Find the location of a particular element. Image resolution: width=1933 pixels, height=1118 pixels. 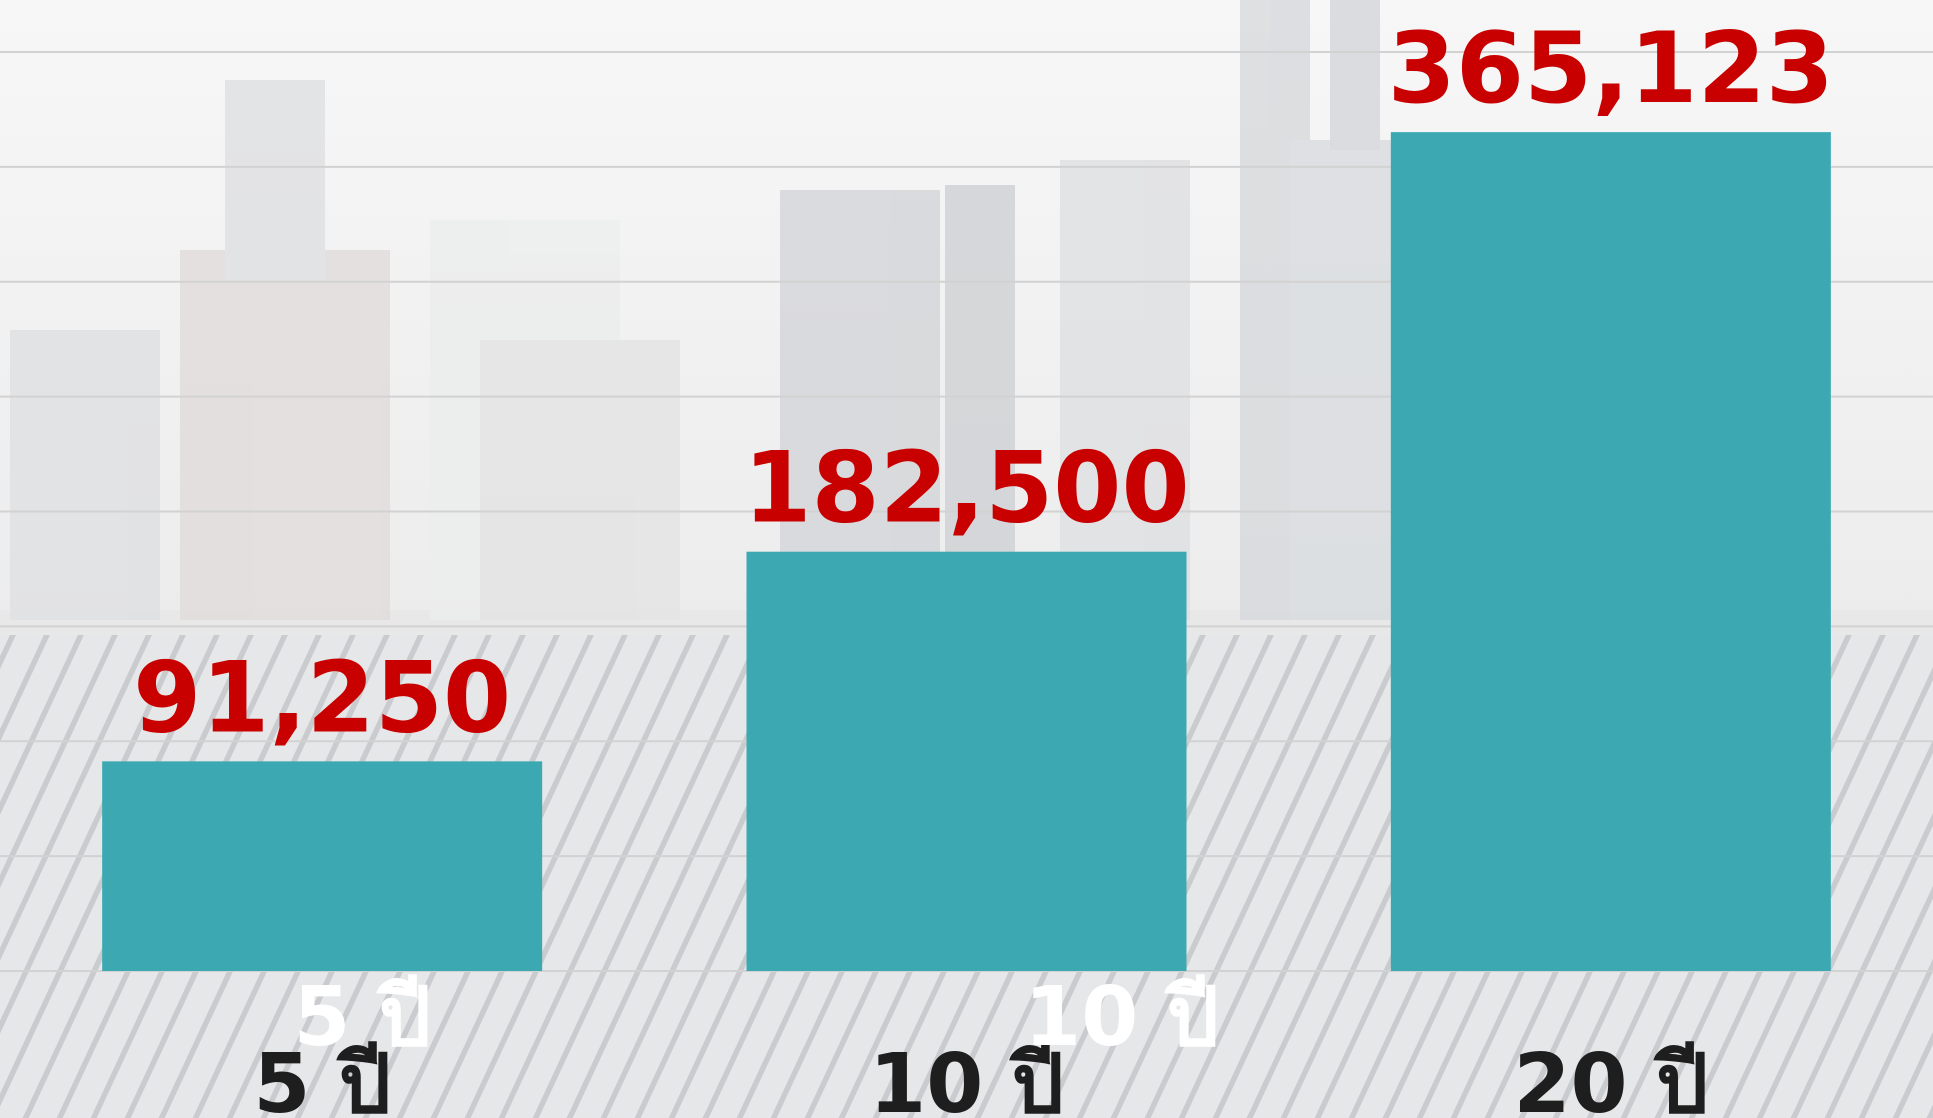

value-label: 91,250 is located at coordinates (322, 698).